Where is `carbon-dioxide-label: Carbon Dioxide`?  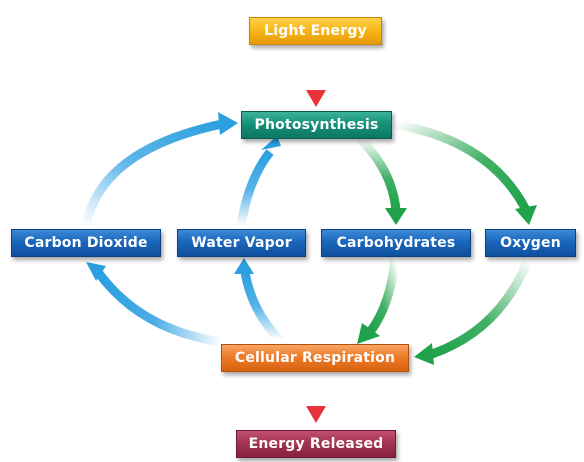
carbon-dioxide-label: Carbon Dioxide is located at coordinates (86, 243).